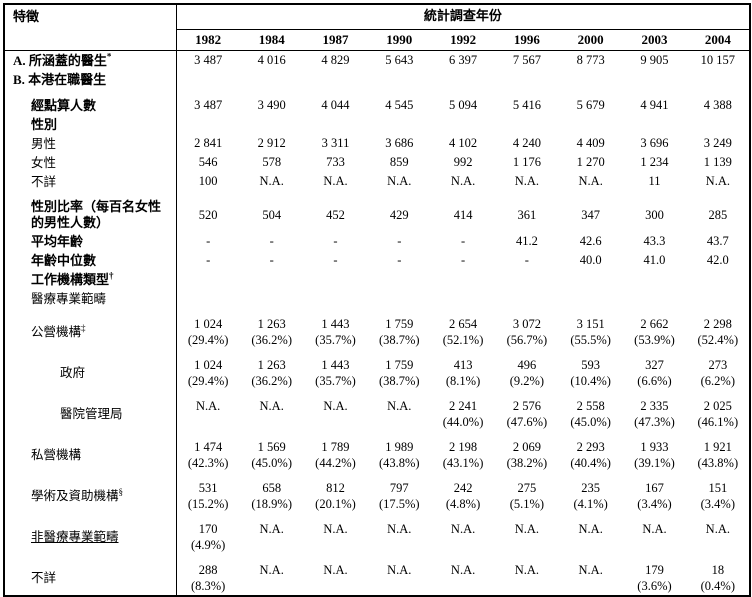 The height and width of the screenshot is (597, 752). Describe the element at coordinates (463, 60) in the screenshot. I see `table-cell: 6 397` at that location.